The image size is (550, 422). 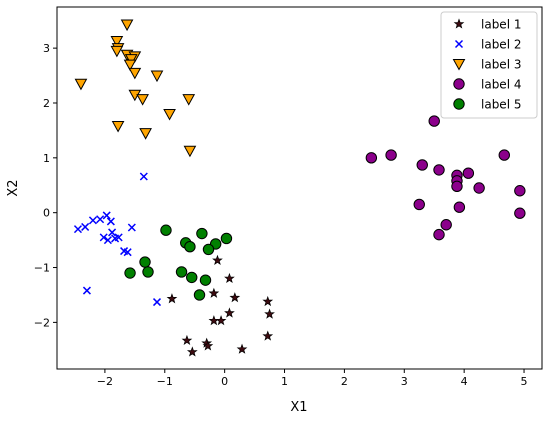 I want to click on legend-item: label 4, so click(x=487, y=85).